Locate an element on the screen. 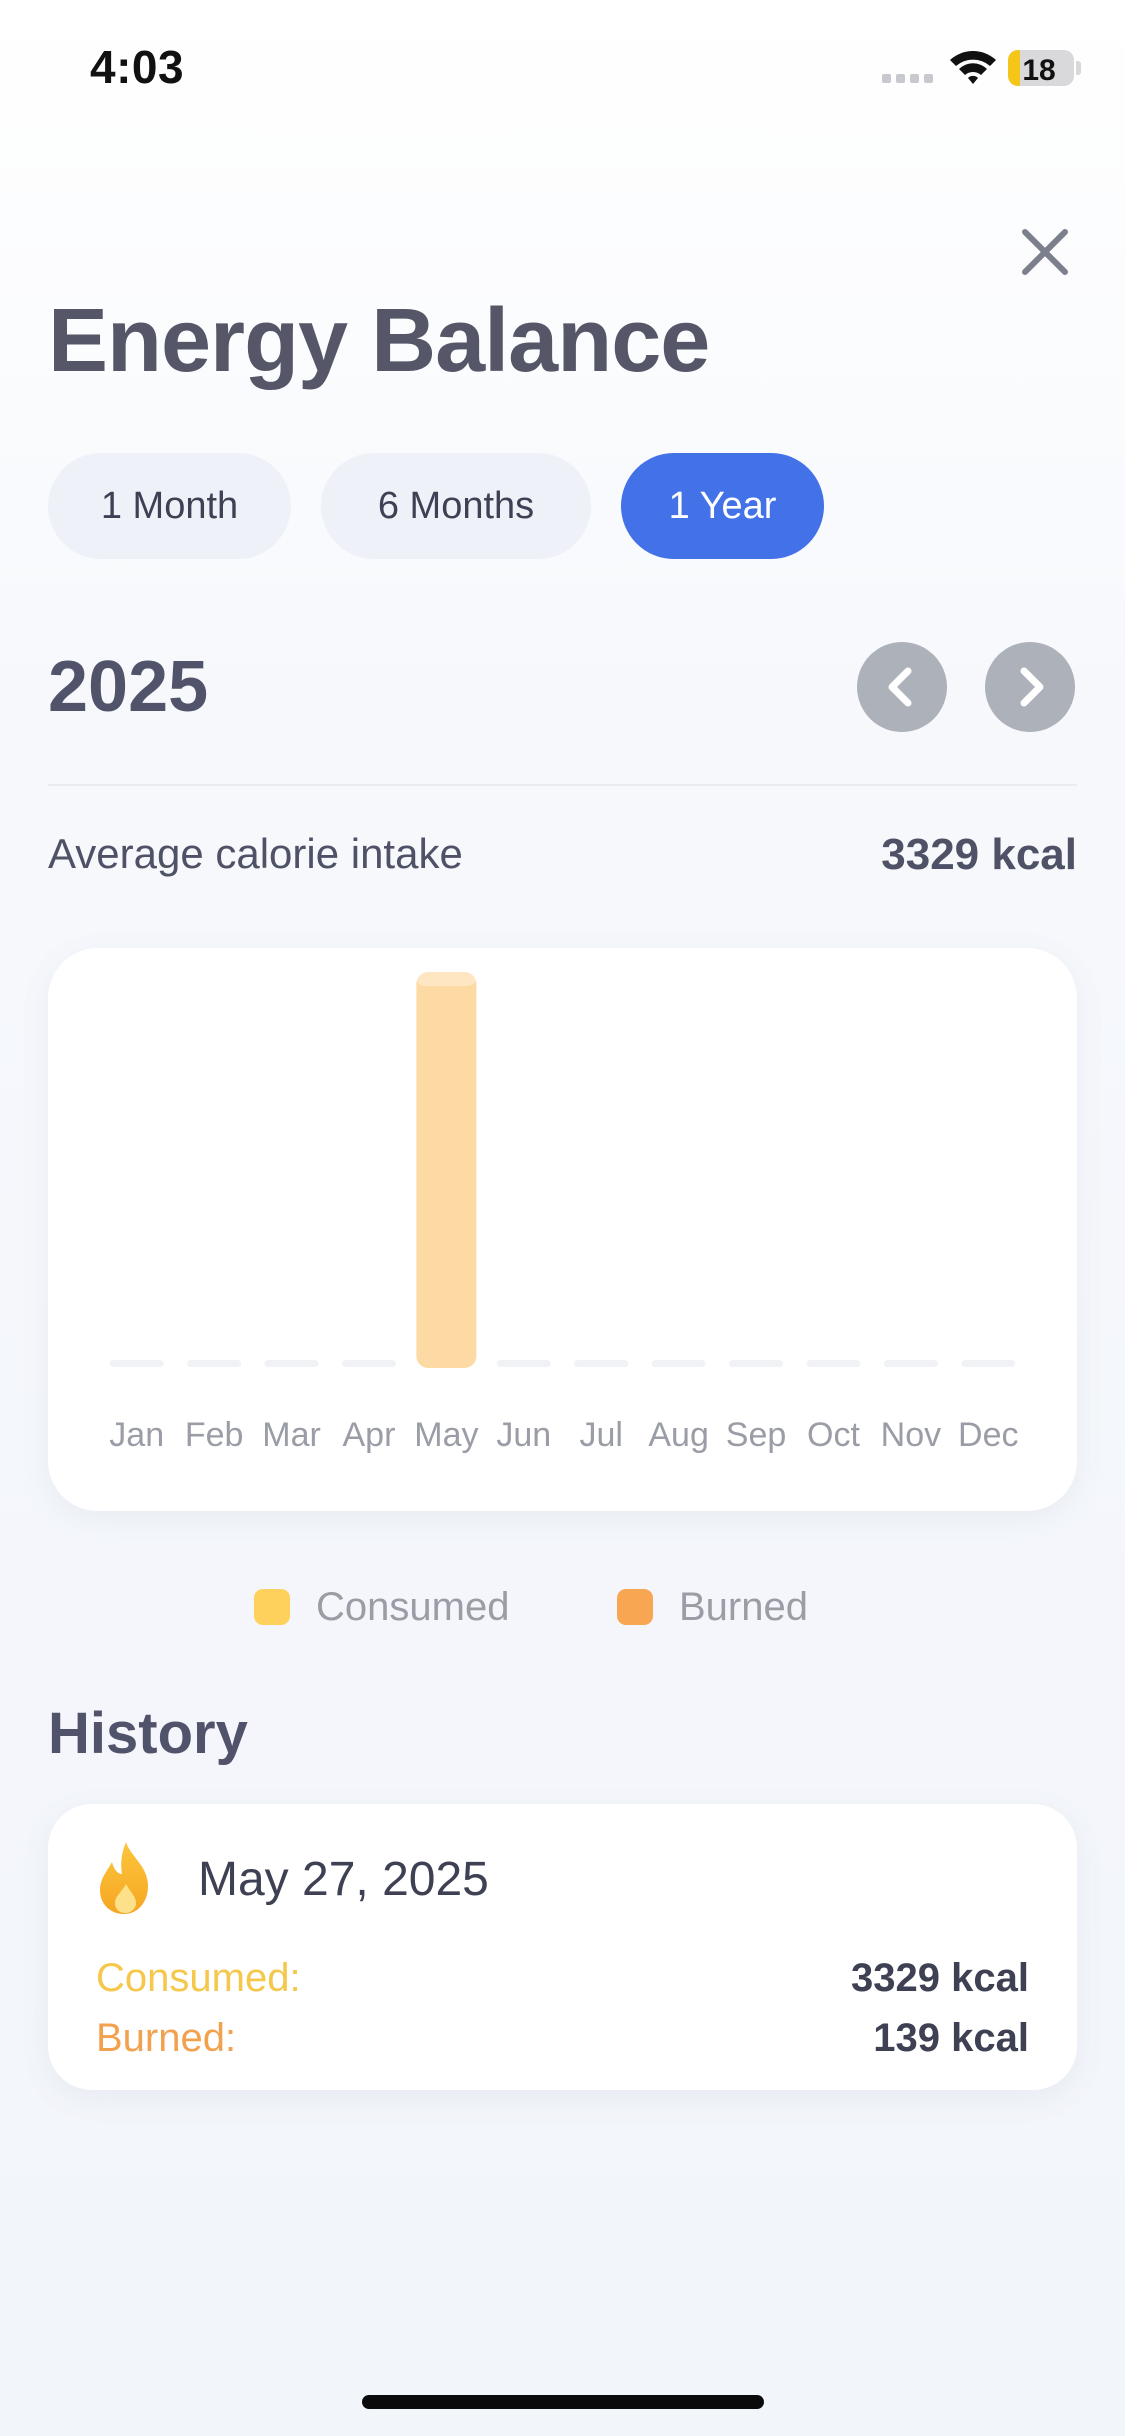 The image size is (1125, 2436). x-tick-label: Jun is located at coordinates (523, 1435).